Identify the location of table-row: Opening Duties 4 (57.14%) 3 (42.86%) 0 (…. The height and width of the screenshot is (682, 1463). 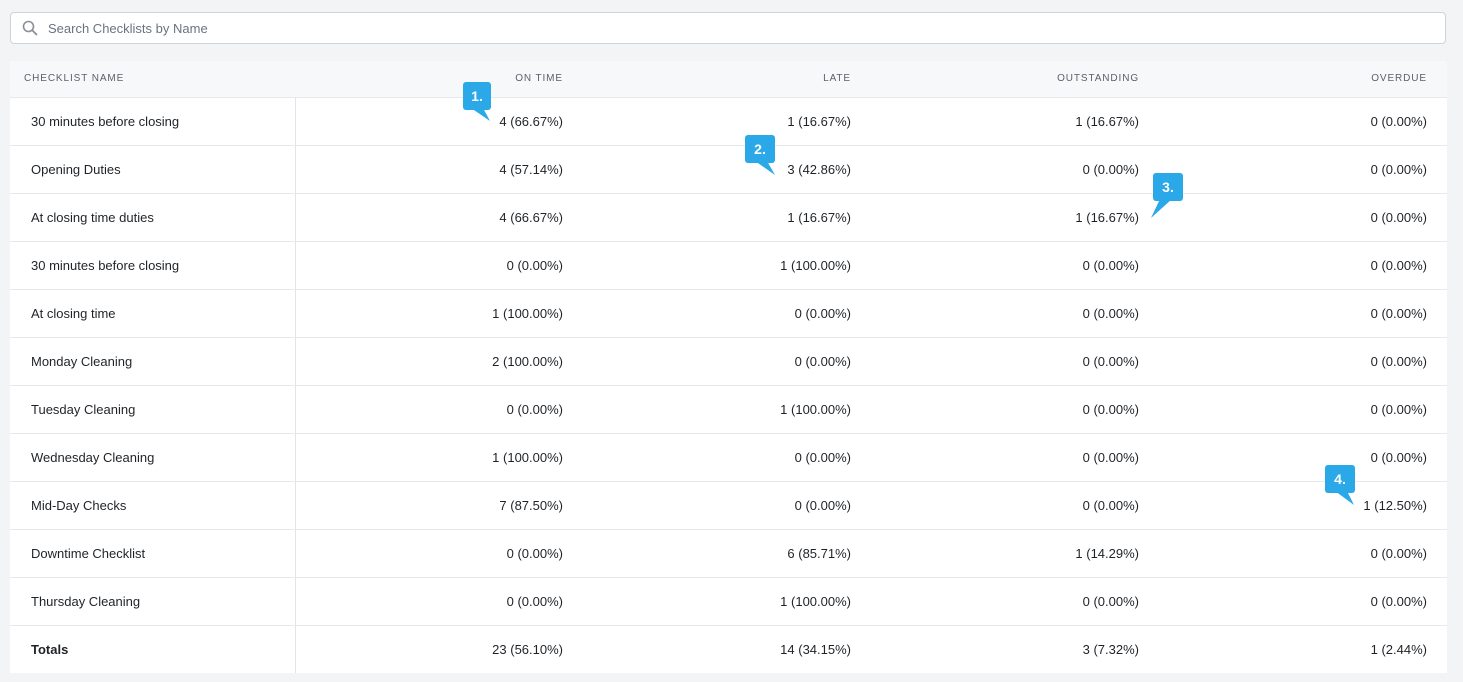
(728, 170).